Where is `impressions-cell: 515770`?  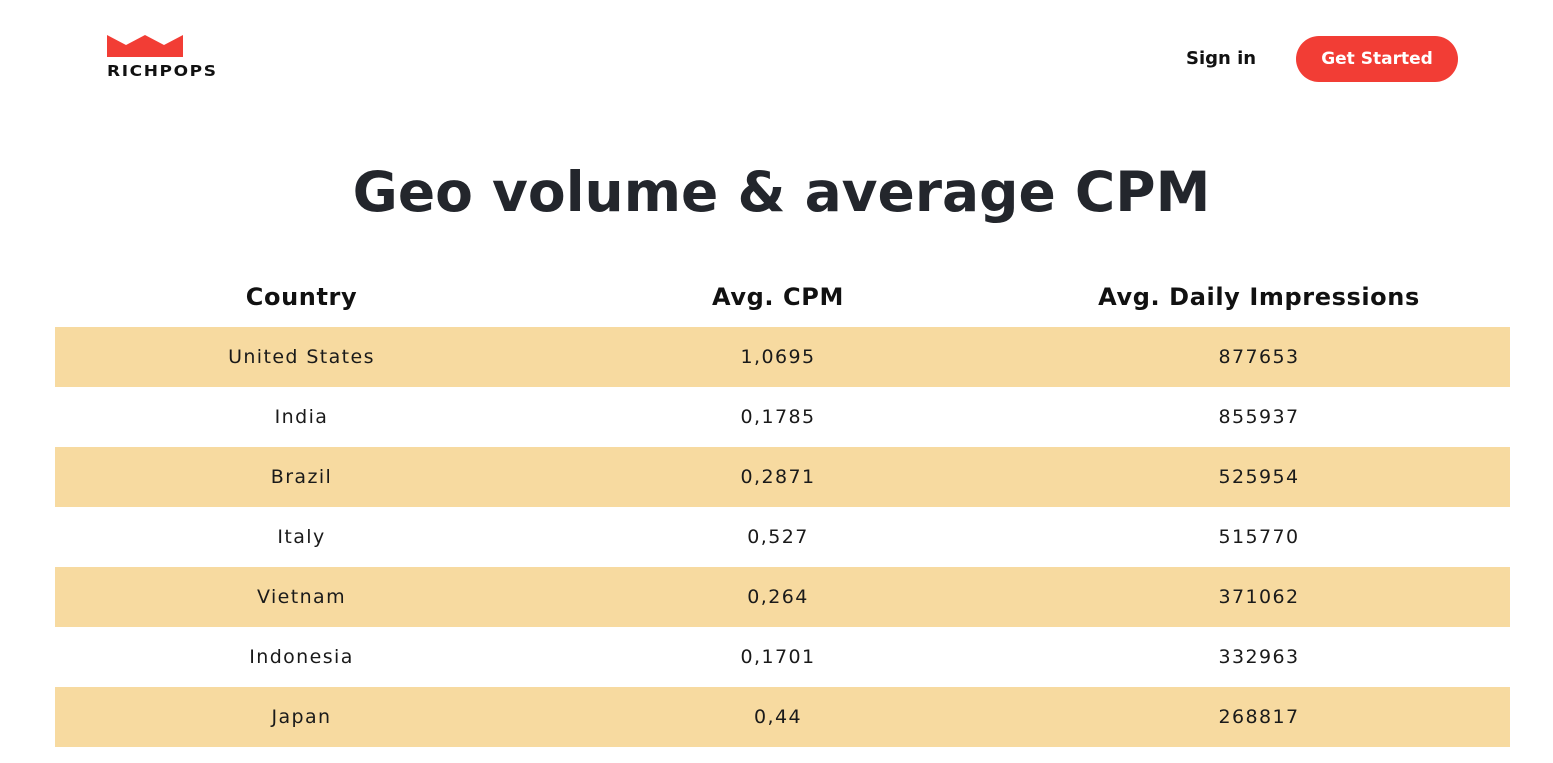 impressions-cell: 515770 is located at coordinates (1259, 537).